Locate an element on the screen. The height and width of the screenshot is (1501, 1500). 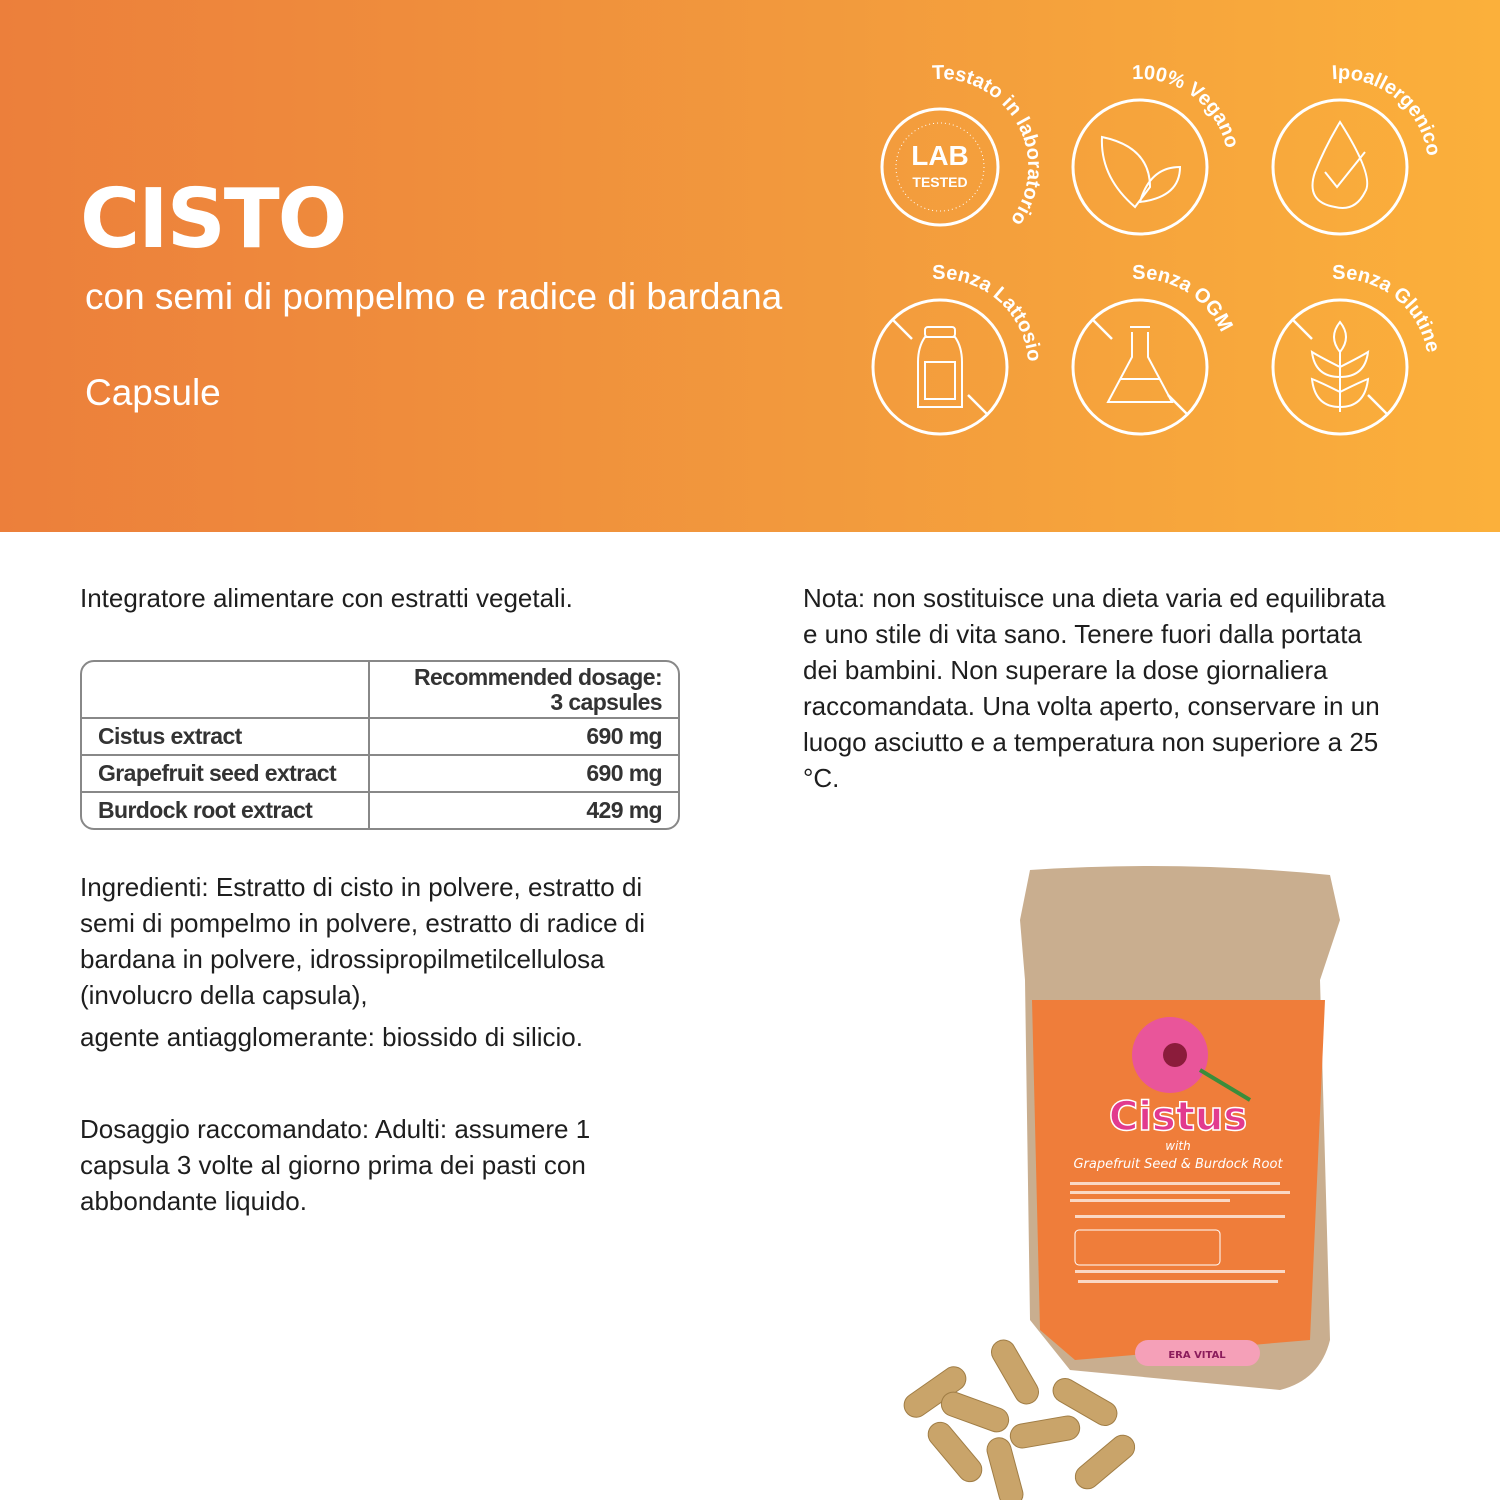
table-row: Cistus extract 690 mg is located at coordinates (380, 735).